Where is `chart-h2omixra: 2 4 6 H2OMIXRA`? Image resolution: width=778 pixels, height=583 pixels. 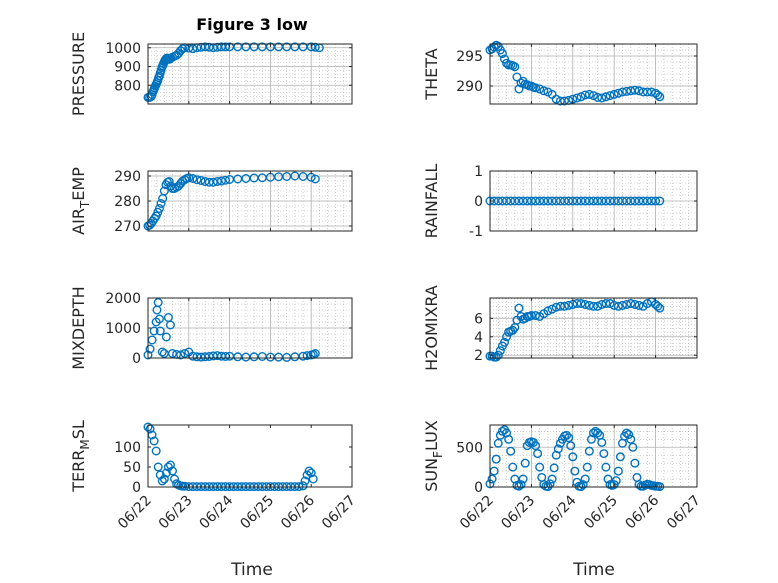 chart-h2omixra: 2 4 6 H2OMIXRA is located at coordinates (560, 328).